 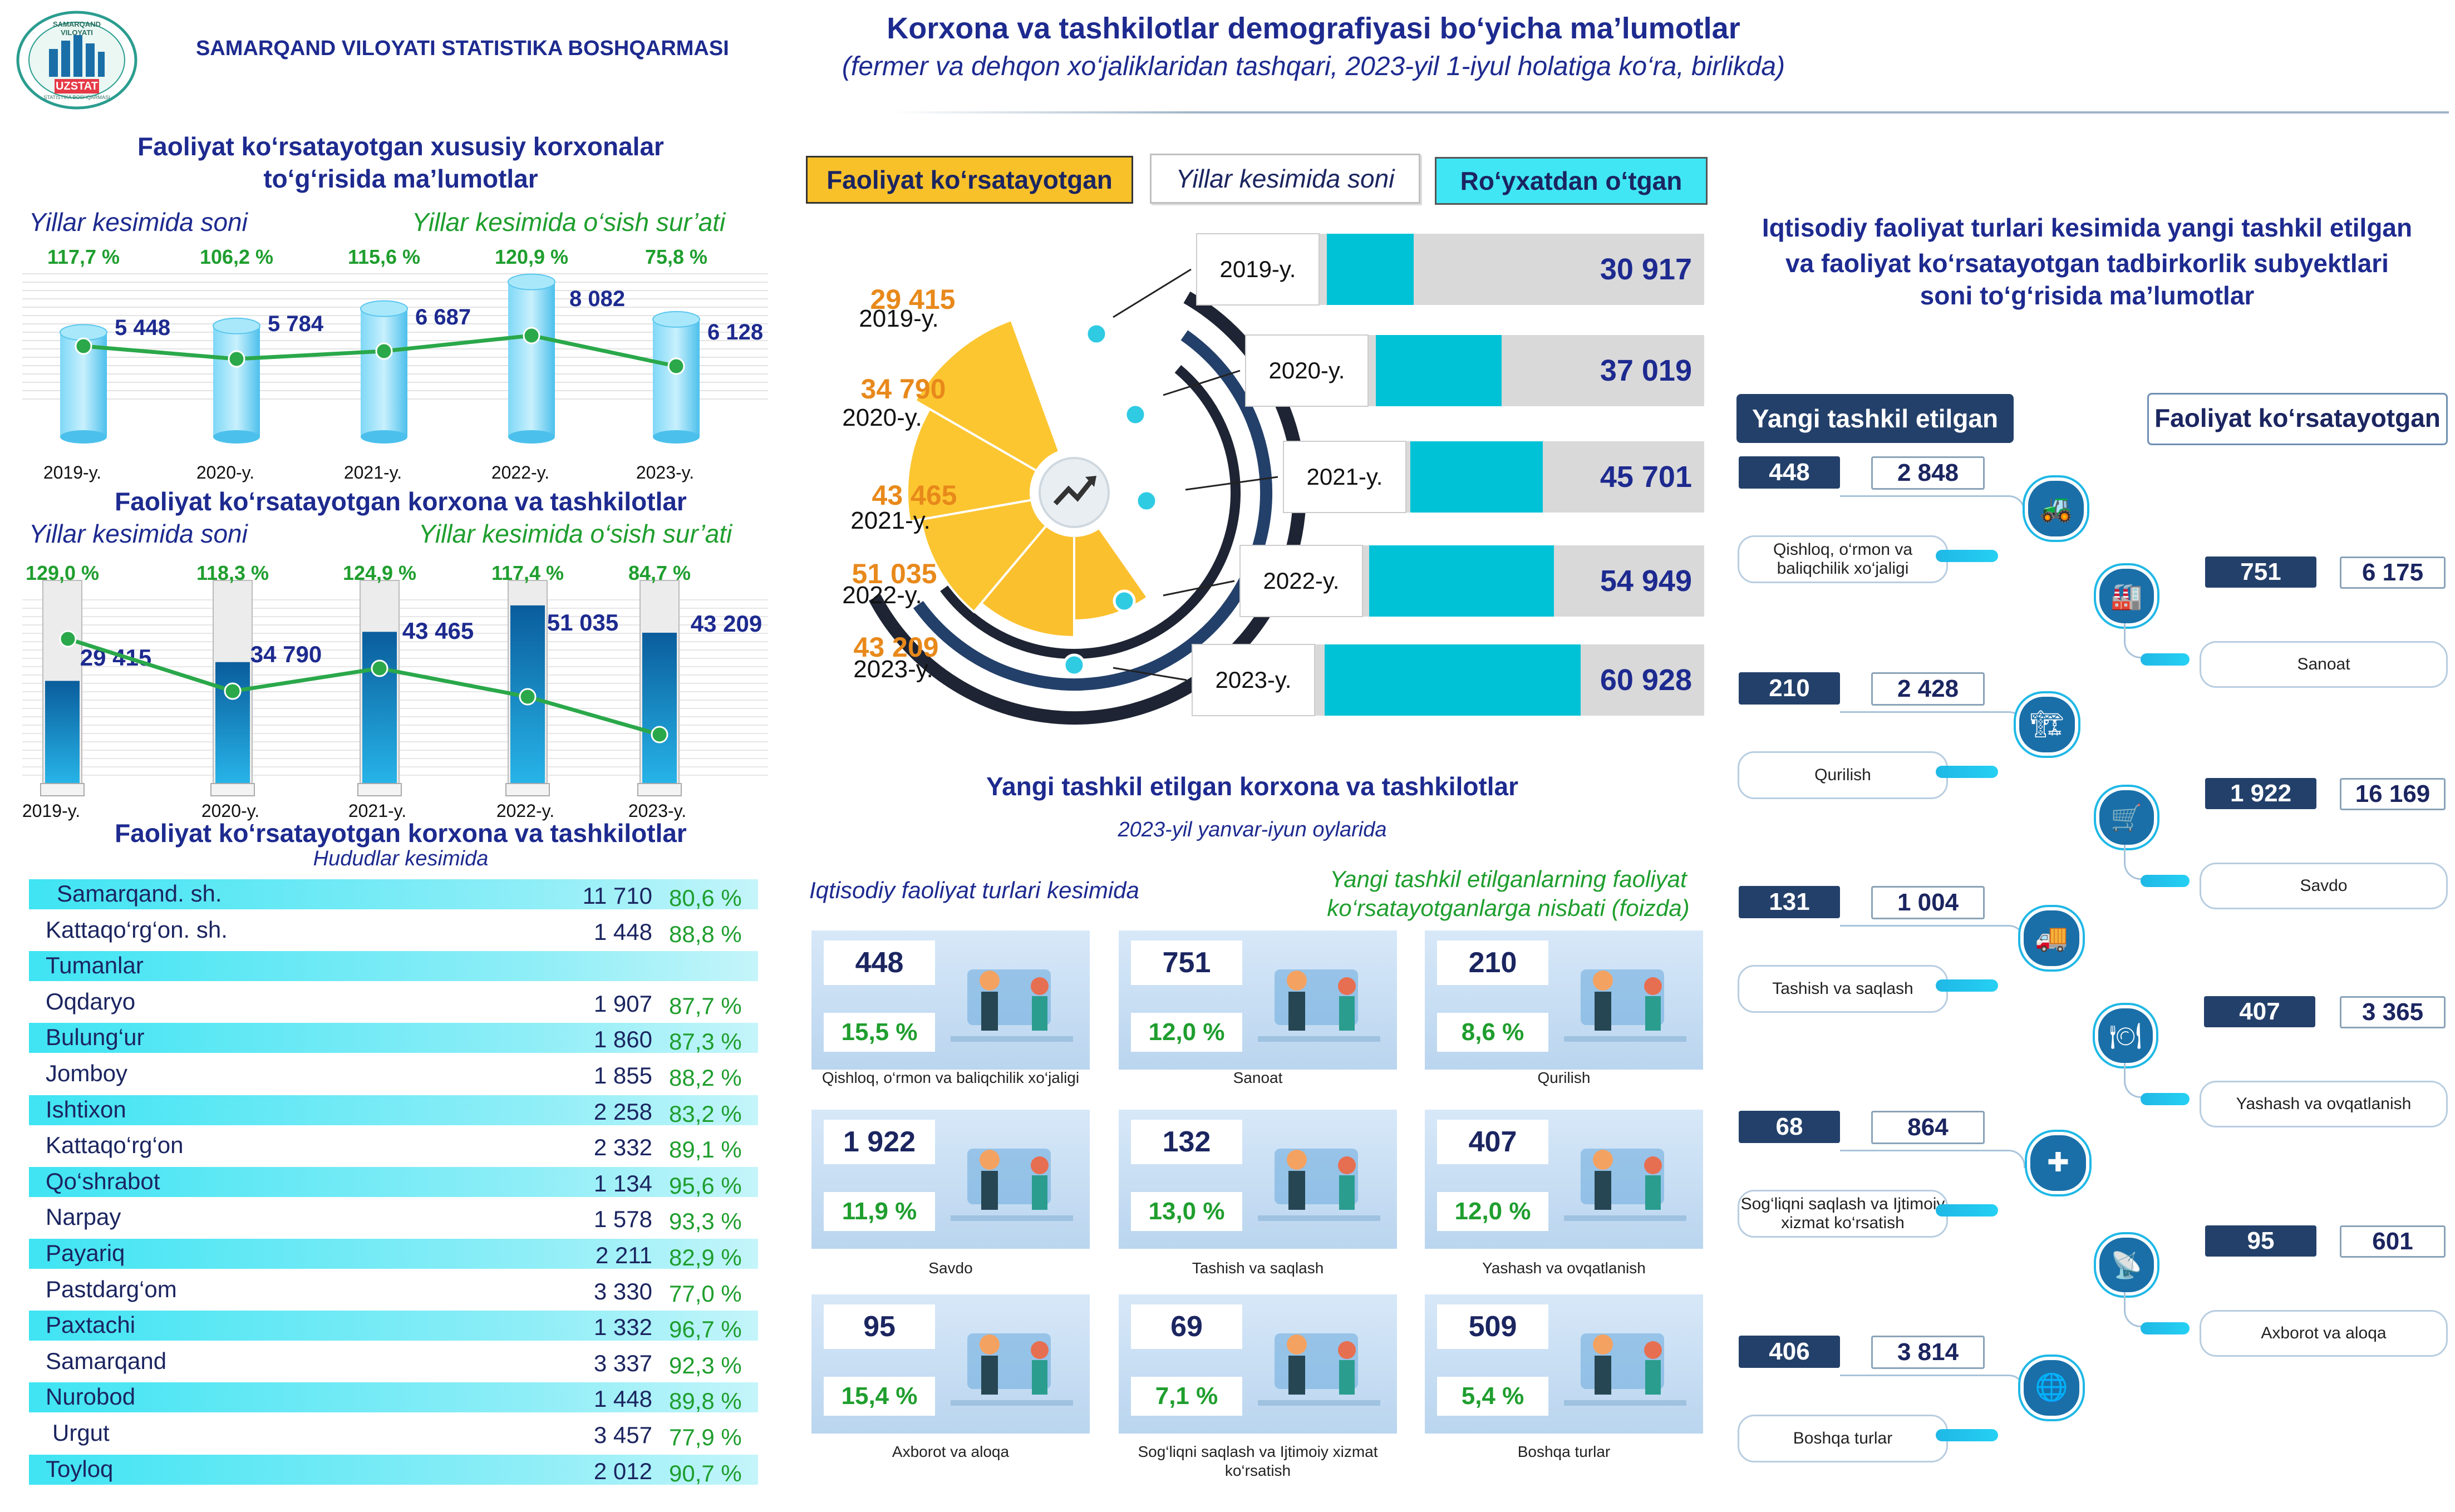 I want to click on active-bar-base, so click(x=527, y=789).